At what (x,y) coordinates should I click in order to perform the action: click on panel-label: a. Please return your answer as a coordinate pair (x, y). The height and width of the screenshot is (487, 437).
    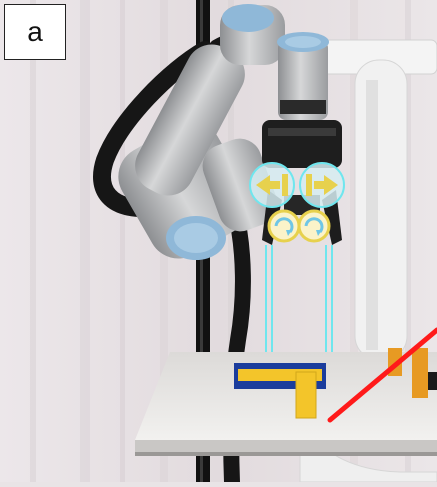
    Looking at the image, I should click on (35, 32).